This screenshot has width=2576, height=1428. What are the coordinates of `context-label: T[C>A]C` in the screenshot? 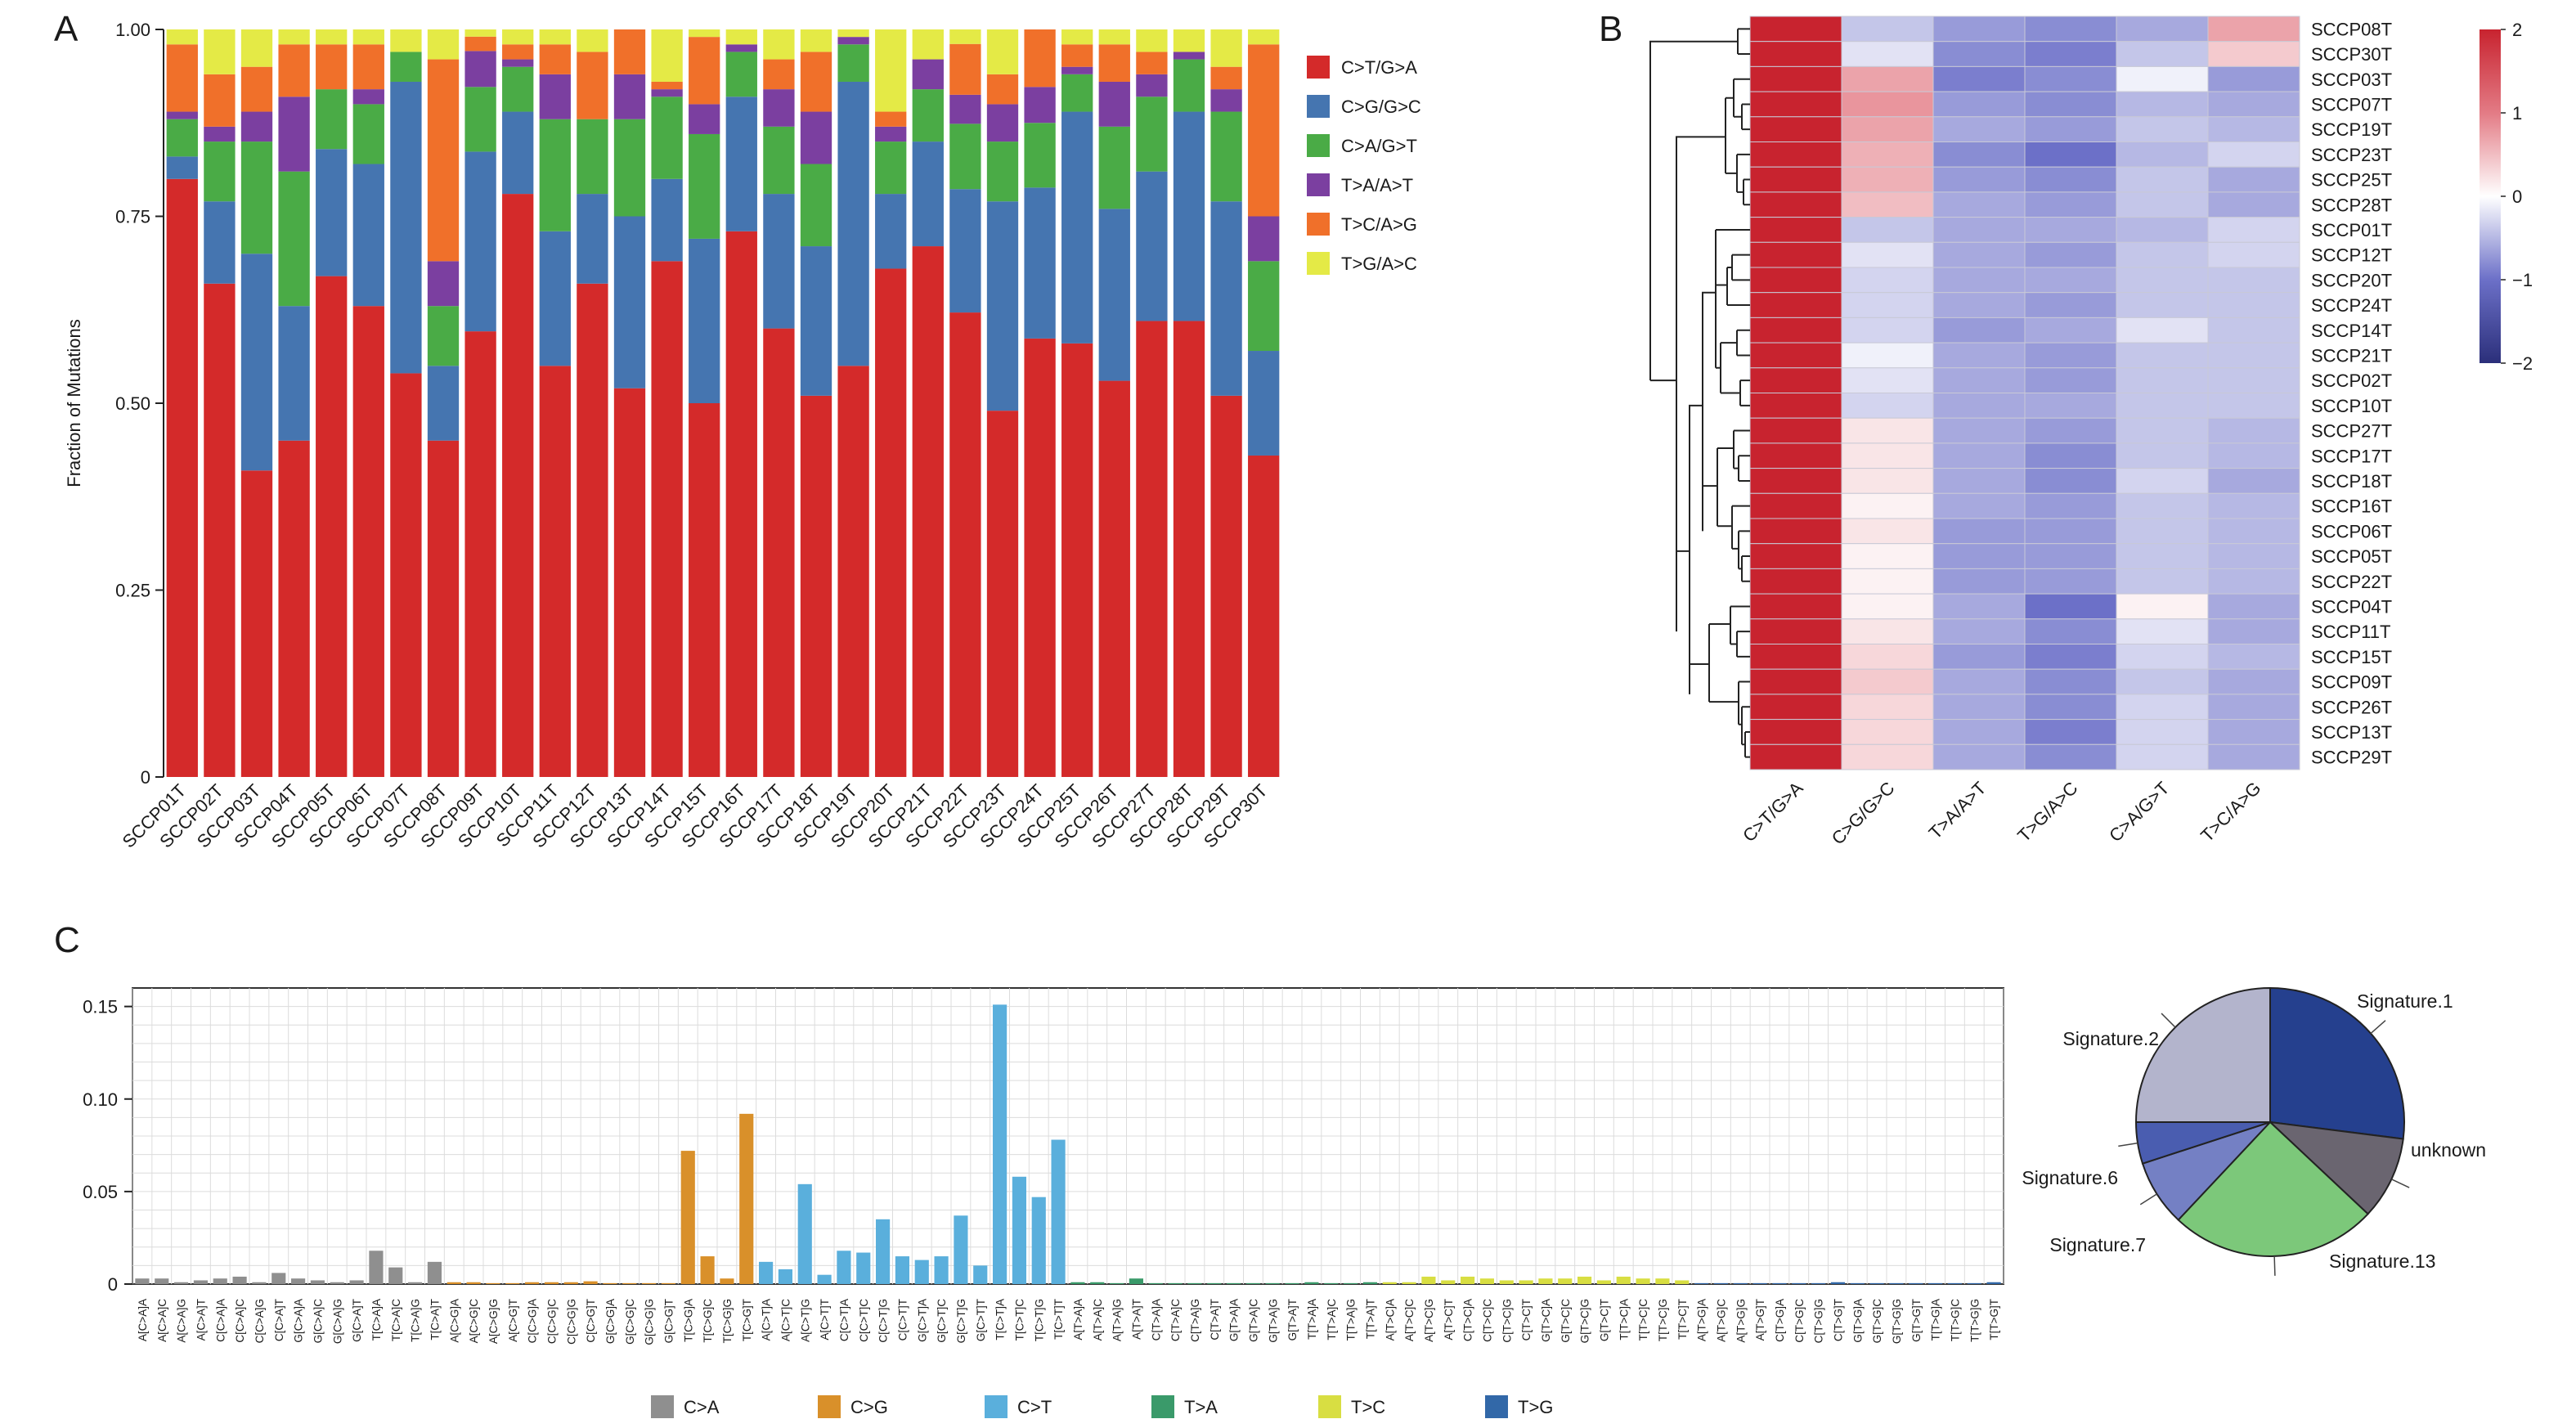 It's located at (396, 1320).